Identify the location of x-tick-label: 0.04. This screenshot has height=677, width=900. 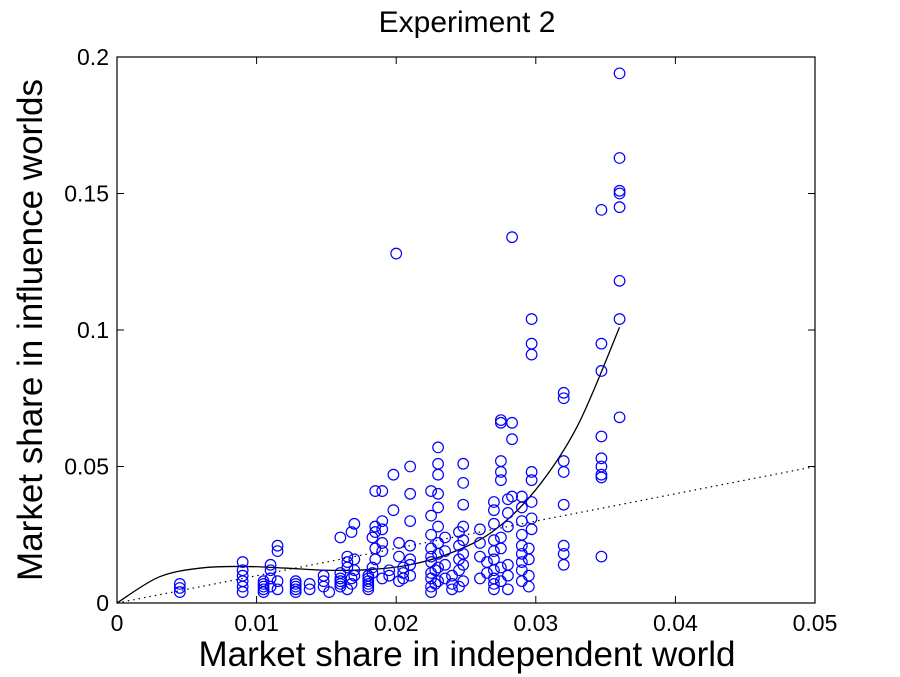
(675, 623).